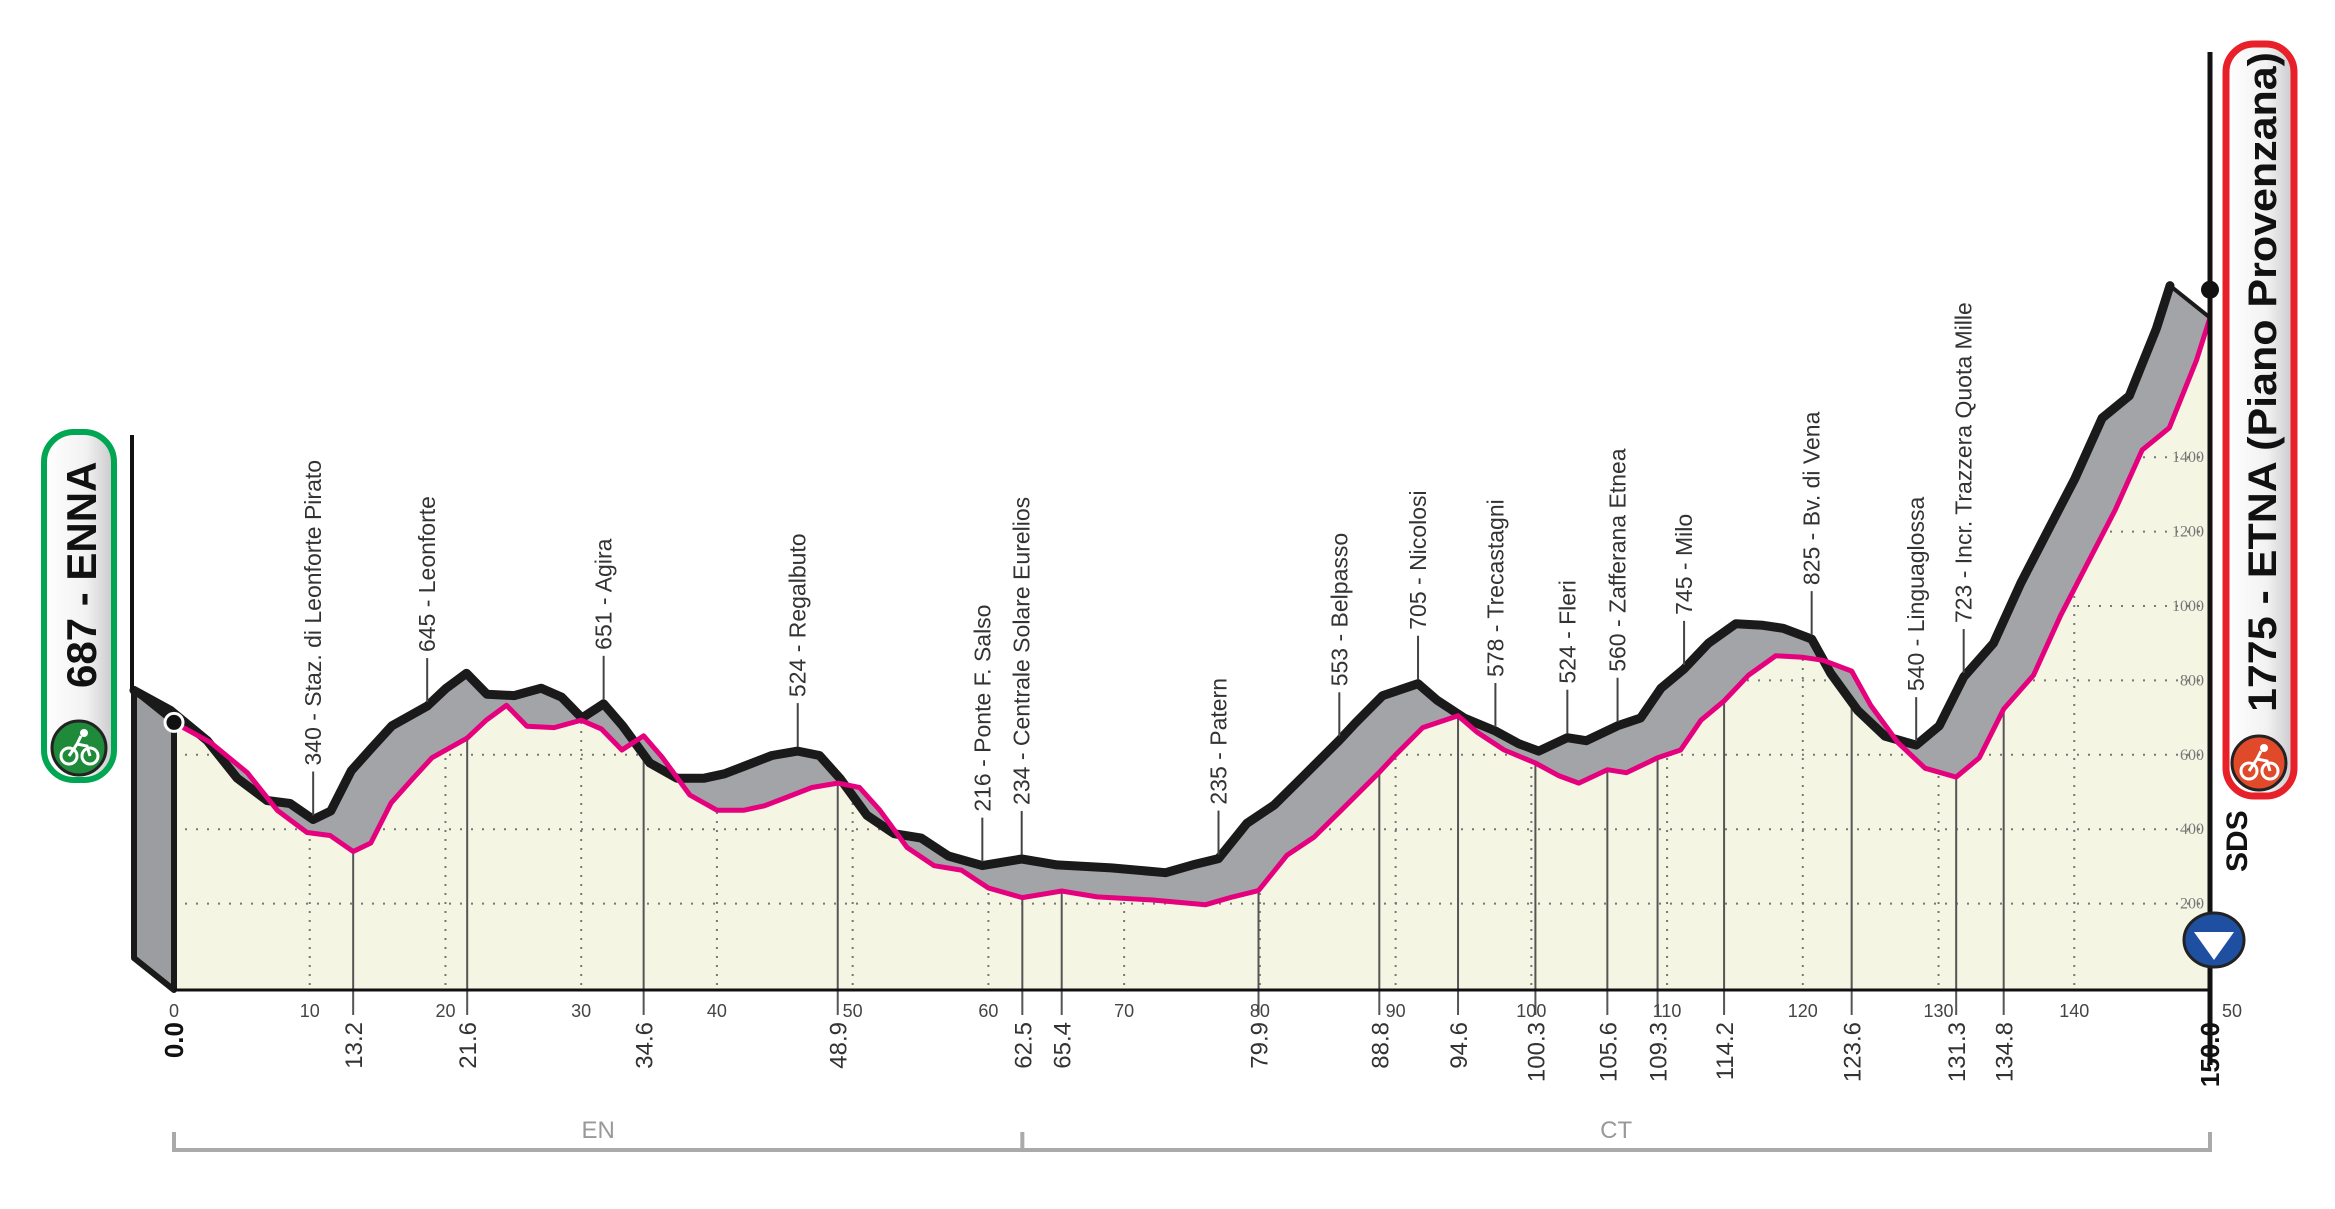 Image resolution: width=2335 pixels, height=1209 pixels. What do you see at coordinates (645, 1045) in the screenshot?
I see `km-marker-label: 34.6` at bounding box center [645, 1045].